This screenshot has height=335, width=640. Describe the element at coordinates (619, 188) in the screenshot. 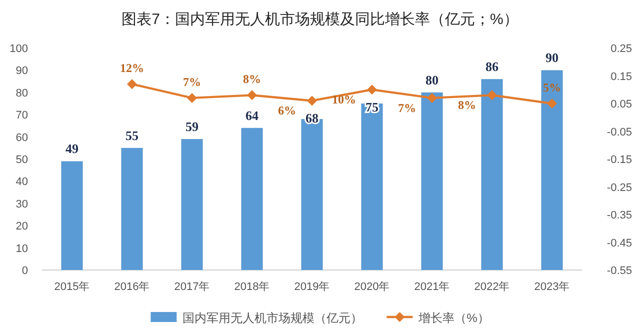

I see `y2-tick-label: -0.25` at that location.